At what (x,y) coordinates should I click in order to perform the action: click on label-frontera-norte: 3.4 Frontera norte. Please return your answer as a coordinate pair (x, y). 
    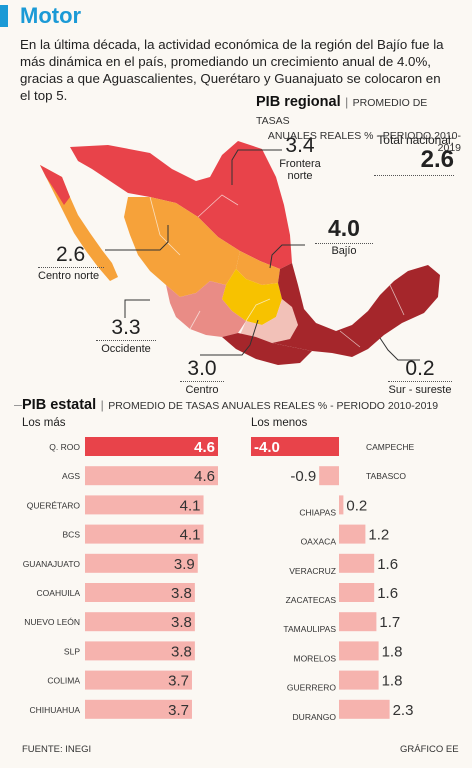
    Looking at the image, I should click on (300, 158).